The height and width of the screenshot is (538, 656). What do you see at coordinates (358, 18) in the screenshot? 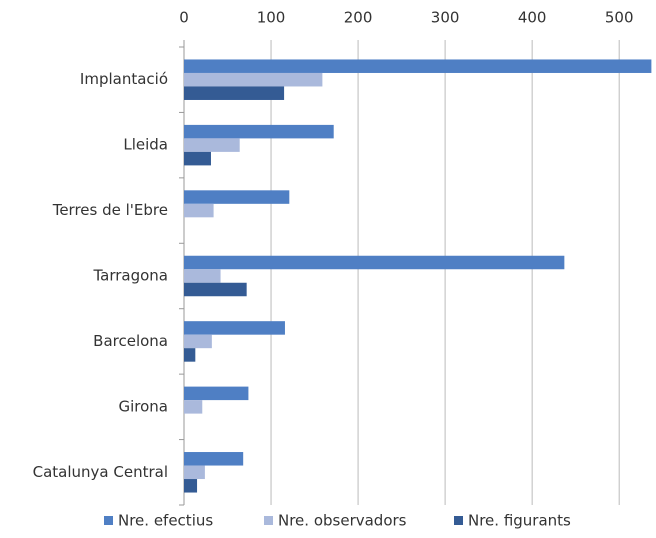
I see `x-tick-label: 200` at bounding box center [358, 18].